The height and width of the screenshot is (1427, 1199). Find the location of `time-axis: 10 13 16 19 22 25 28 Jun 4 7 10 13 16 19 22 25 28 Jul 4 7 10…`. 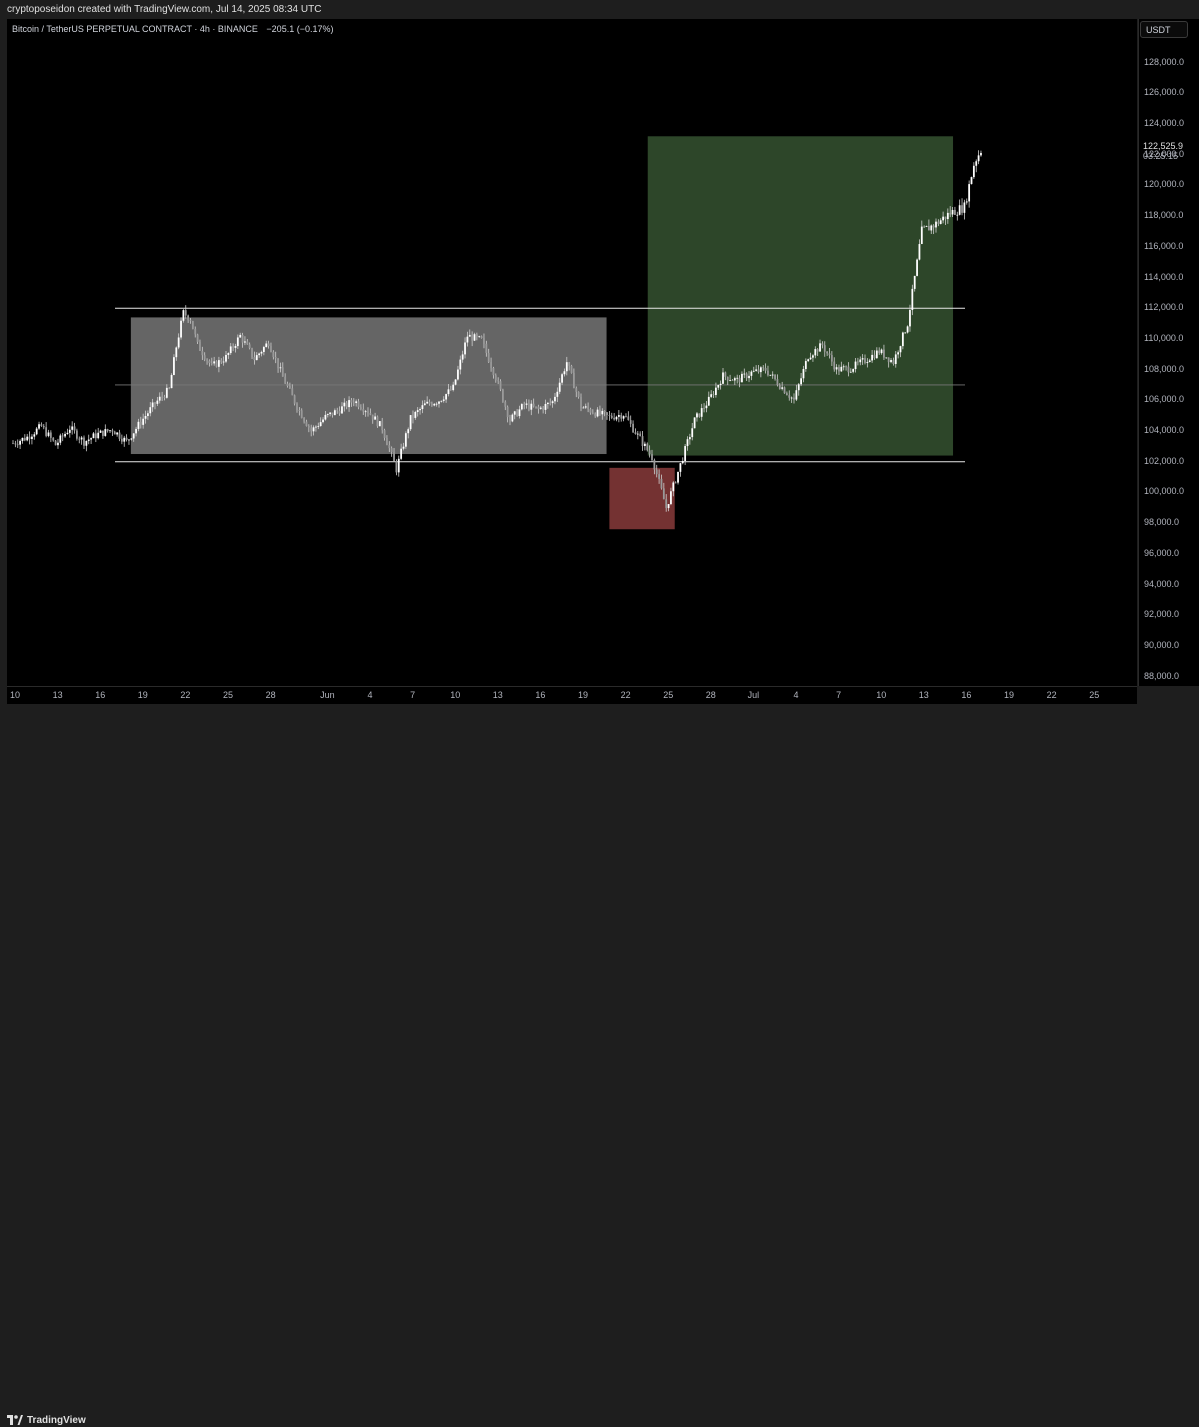

time-axis: 10 13 16 19 22 25 28 Jun 4 7 10 13 16 19 22 25 28 Jul 4 7 10… is located at coordinates (572, 695).